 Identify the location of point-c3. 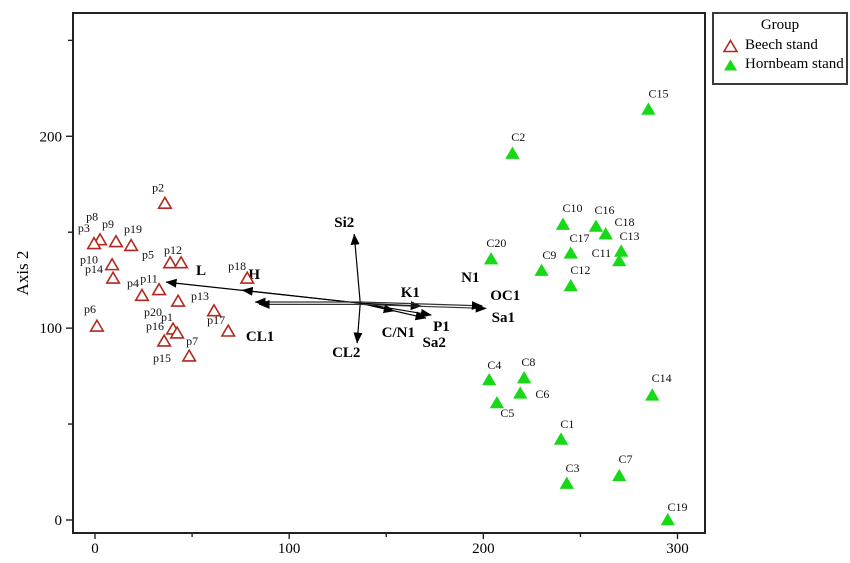
(567, 482).